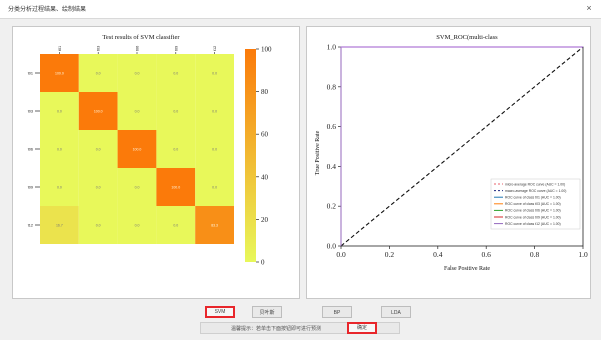  I want to click on bayes-button: 贝叶斯, so click(267, 312).